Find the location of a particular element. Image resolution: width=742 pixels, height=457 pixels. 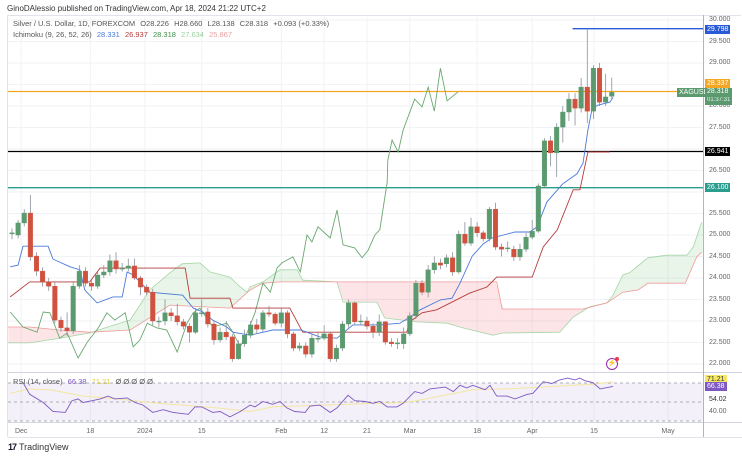

price-tick: 23.000 is located at coordinates (720, 320).